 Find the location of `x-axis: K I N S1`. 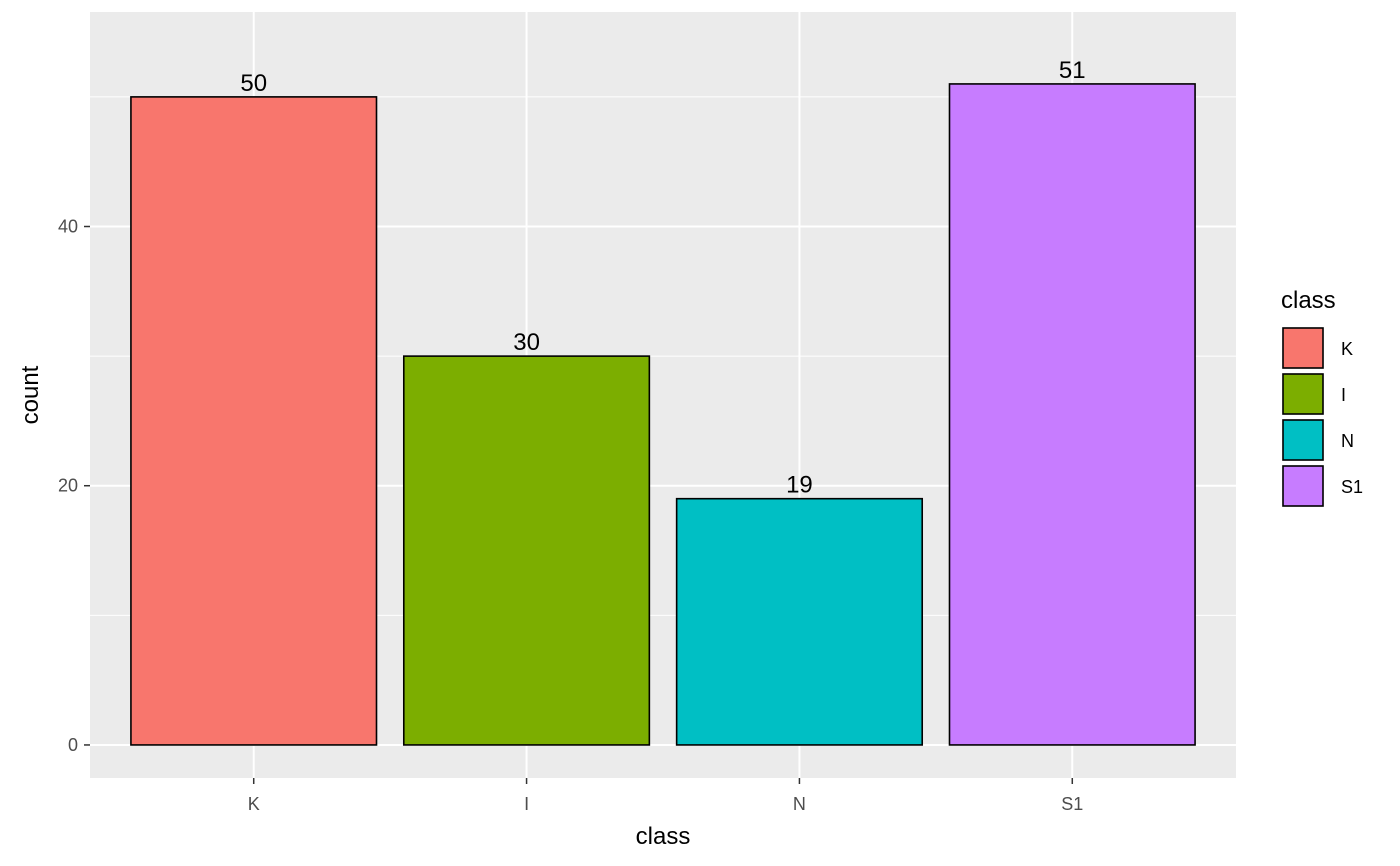

x-axis: K I N S1 is located at coordinates (665, 796).